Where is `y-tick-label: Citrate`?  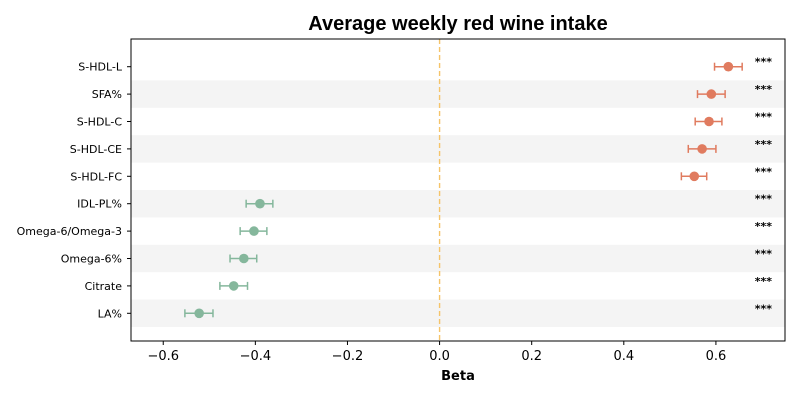
y-tick-label: Citrate is located at coordinates (104, 286).